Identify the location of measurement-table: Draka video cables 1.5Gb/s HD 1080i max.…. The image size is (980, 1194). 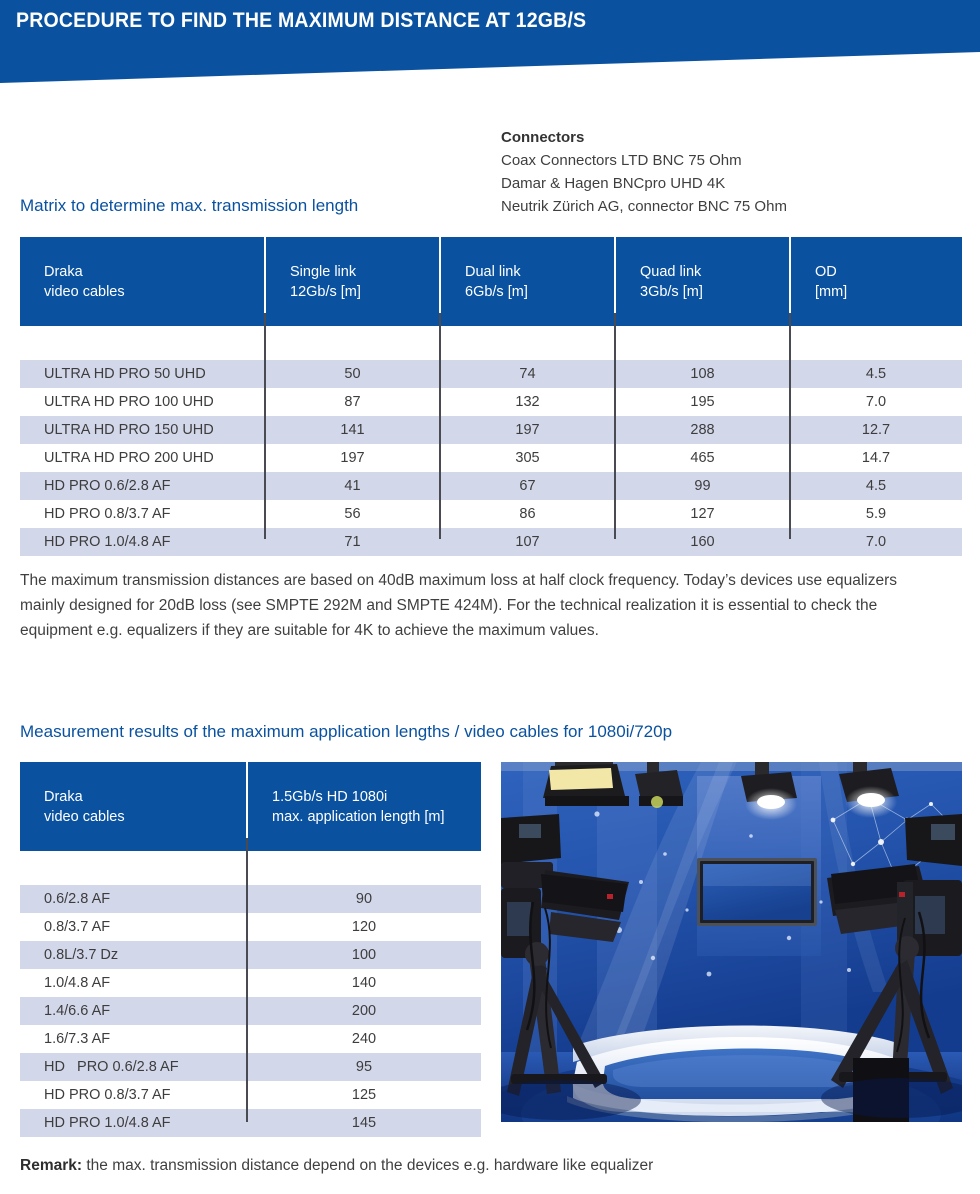
(250, 949).